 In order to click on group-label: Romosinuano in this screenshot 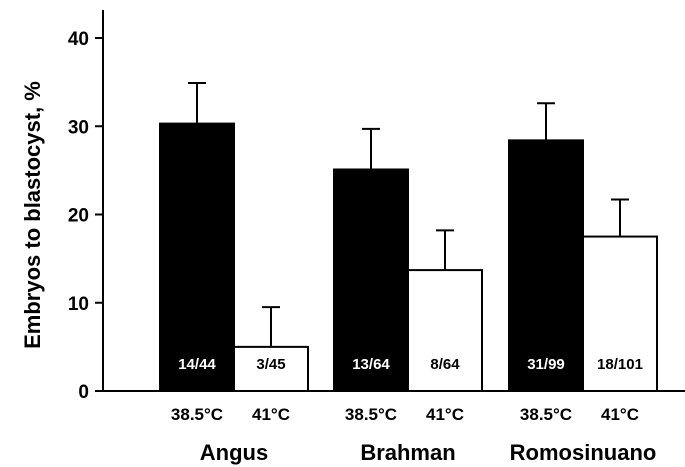, I will do `click(583, 452)`.